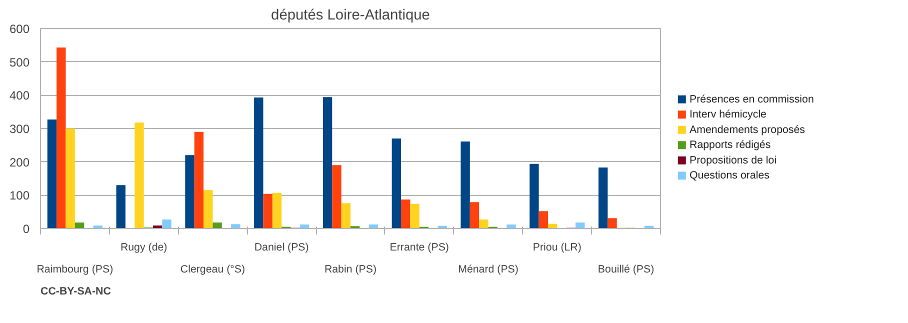 The width and height of the screenshot is (908, 323). Describe the element at coordinates (419, 248) in the screenshot. I see `x-tick-label: Errante (PS)` at that location.